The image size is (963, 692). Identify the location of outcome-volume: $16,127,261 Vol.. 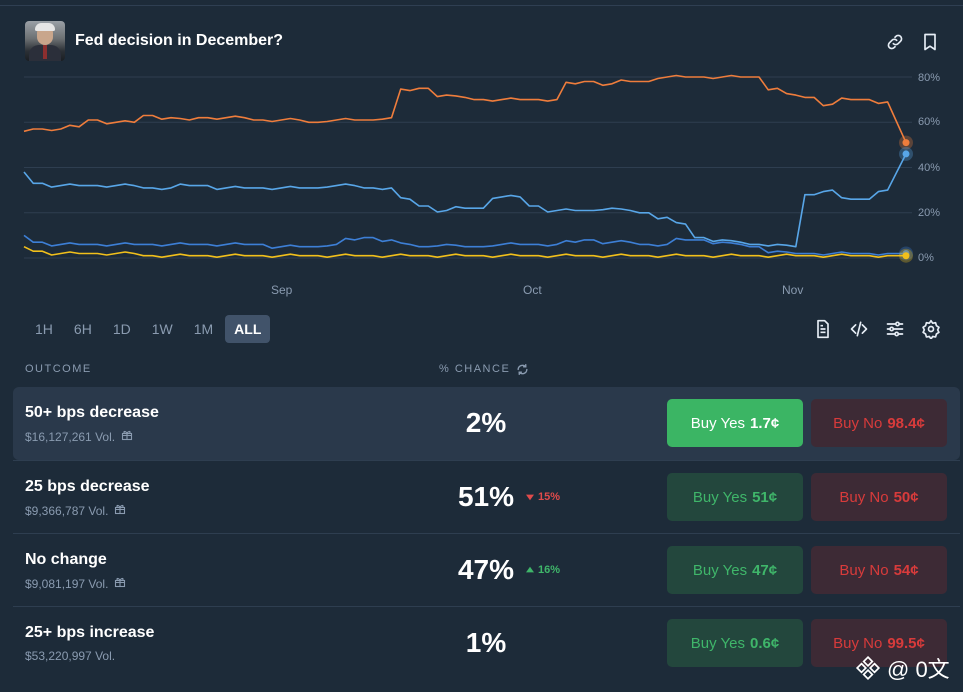
(79, 436).